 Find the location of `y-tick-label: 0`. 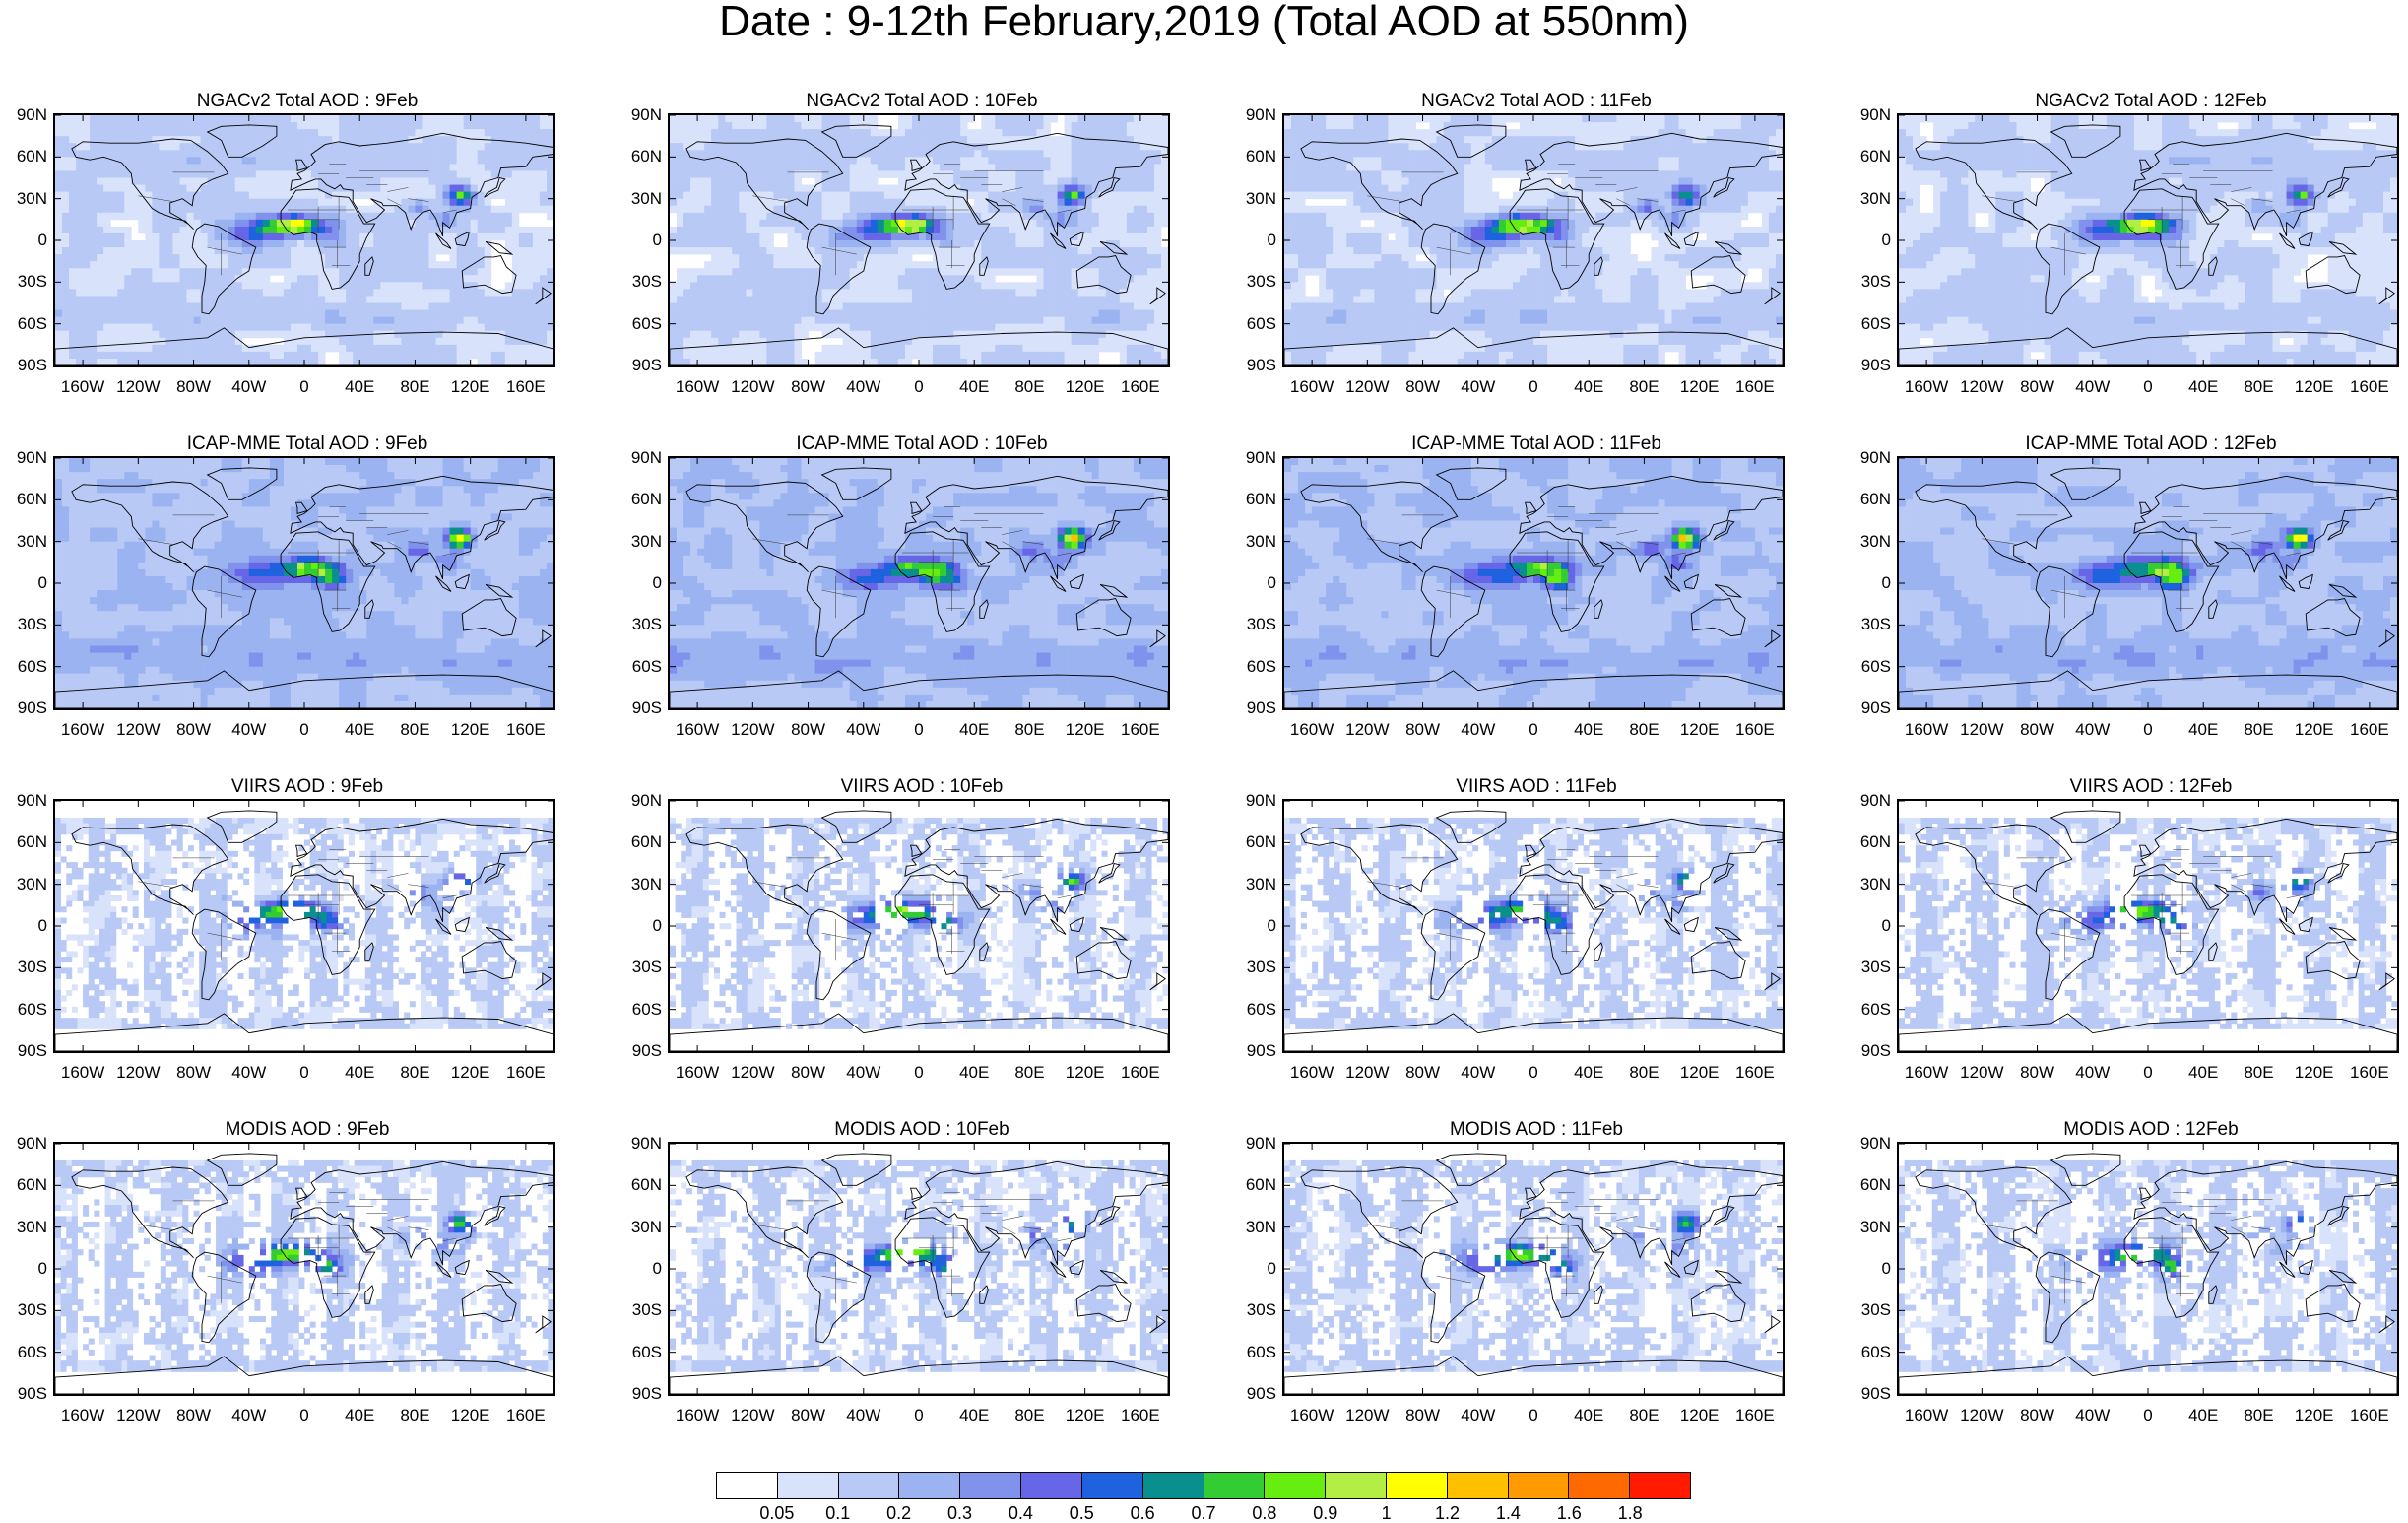

y-tick-label: 0 is located at coordinates (1253, 583).